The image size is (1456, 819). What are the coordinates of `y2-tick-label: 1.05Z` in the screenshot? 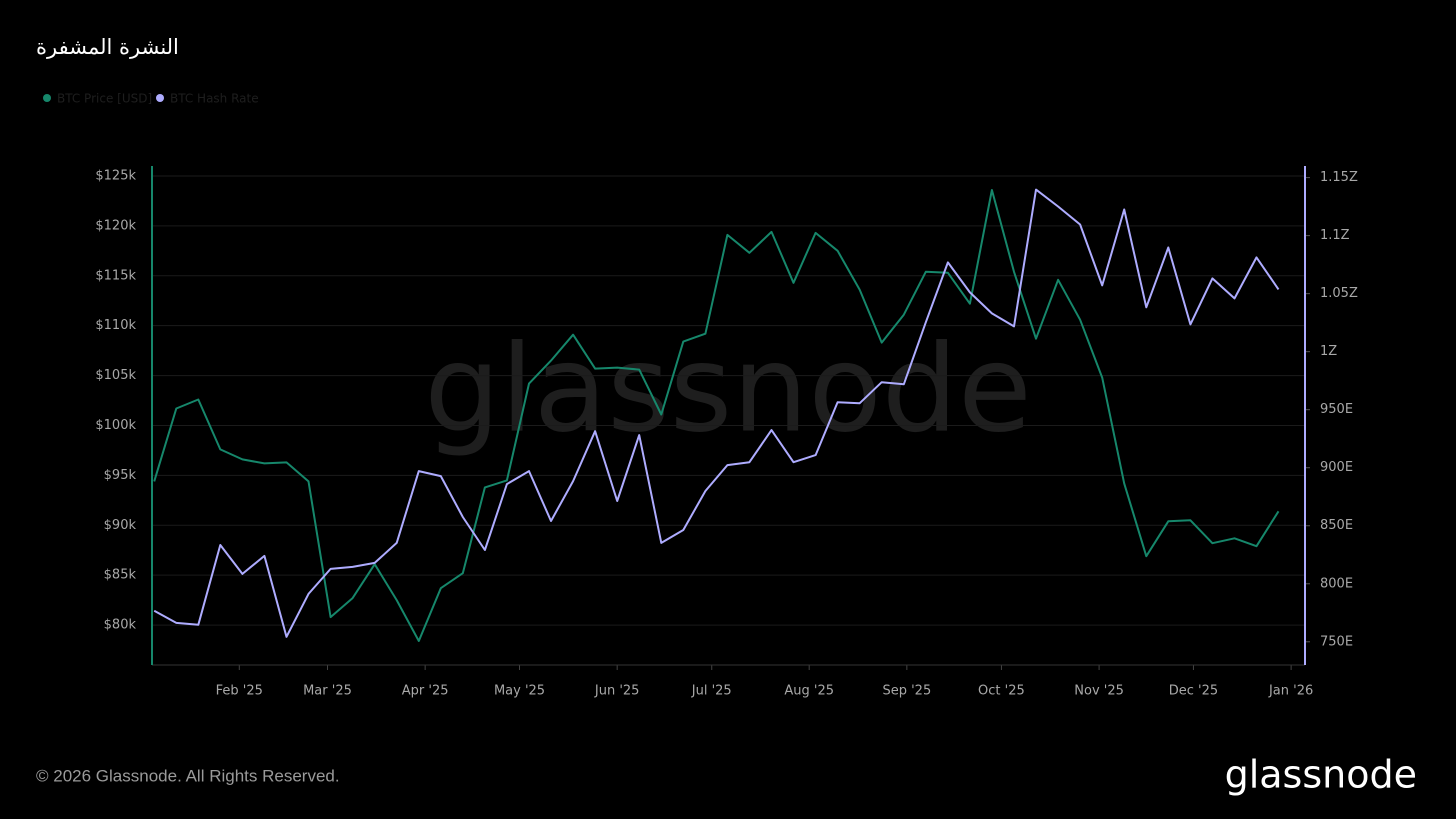 It's located at (1339, 293).